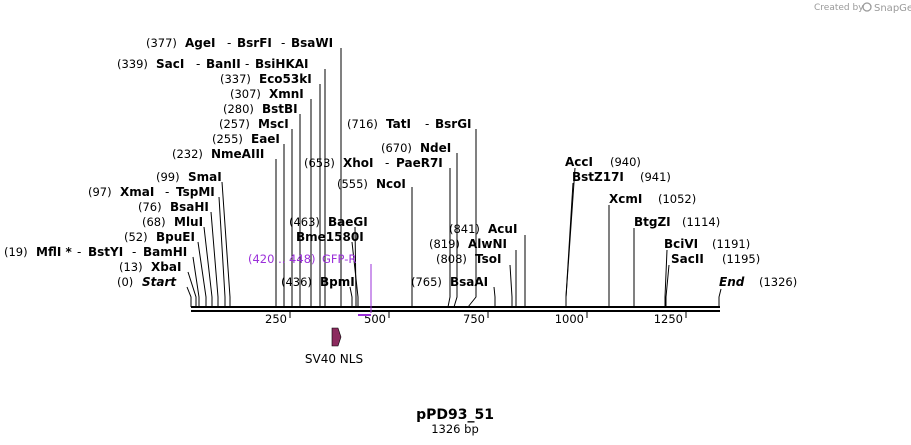 The width and height of the screenshot is (911, 445). I want to click on plasmid-name: pPD93_51, so click(455, 415).